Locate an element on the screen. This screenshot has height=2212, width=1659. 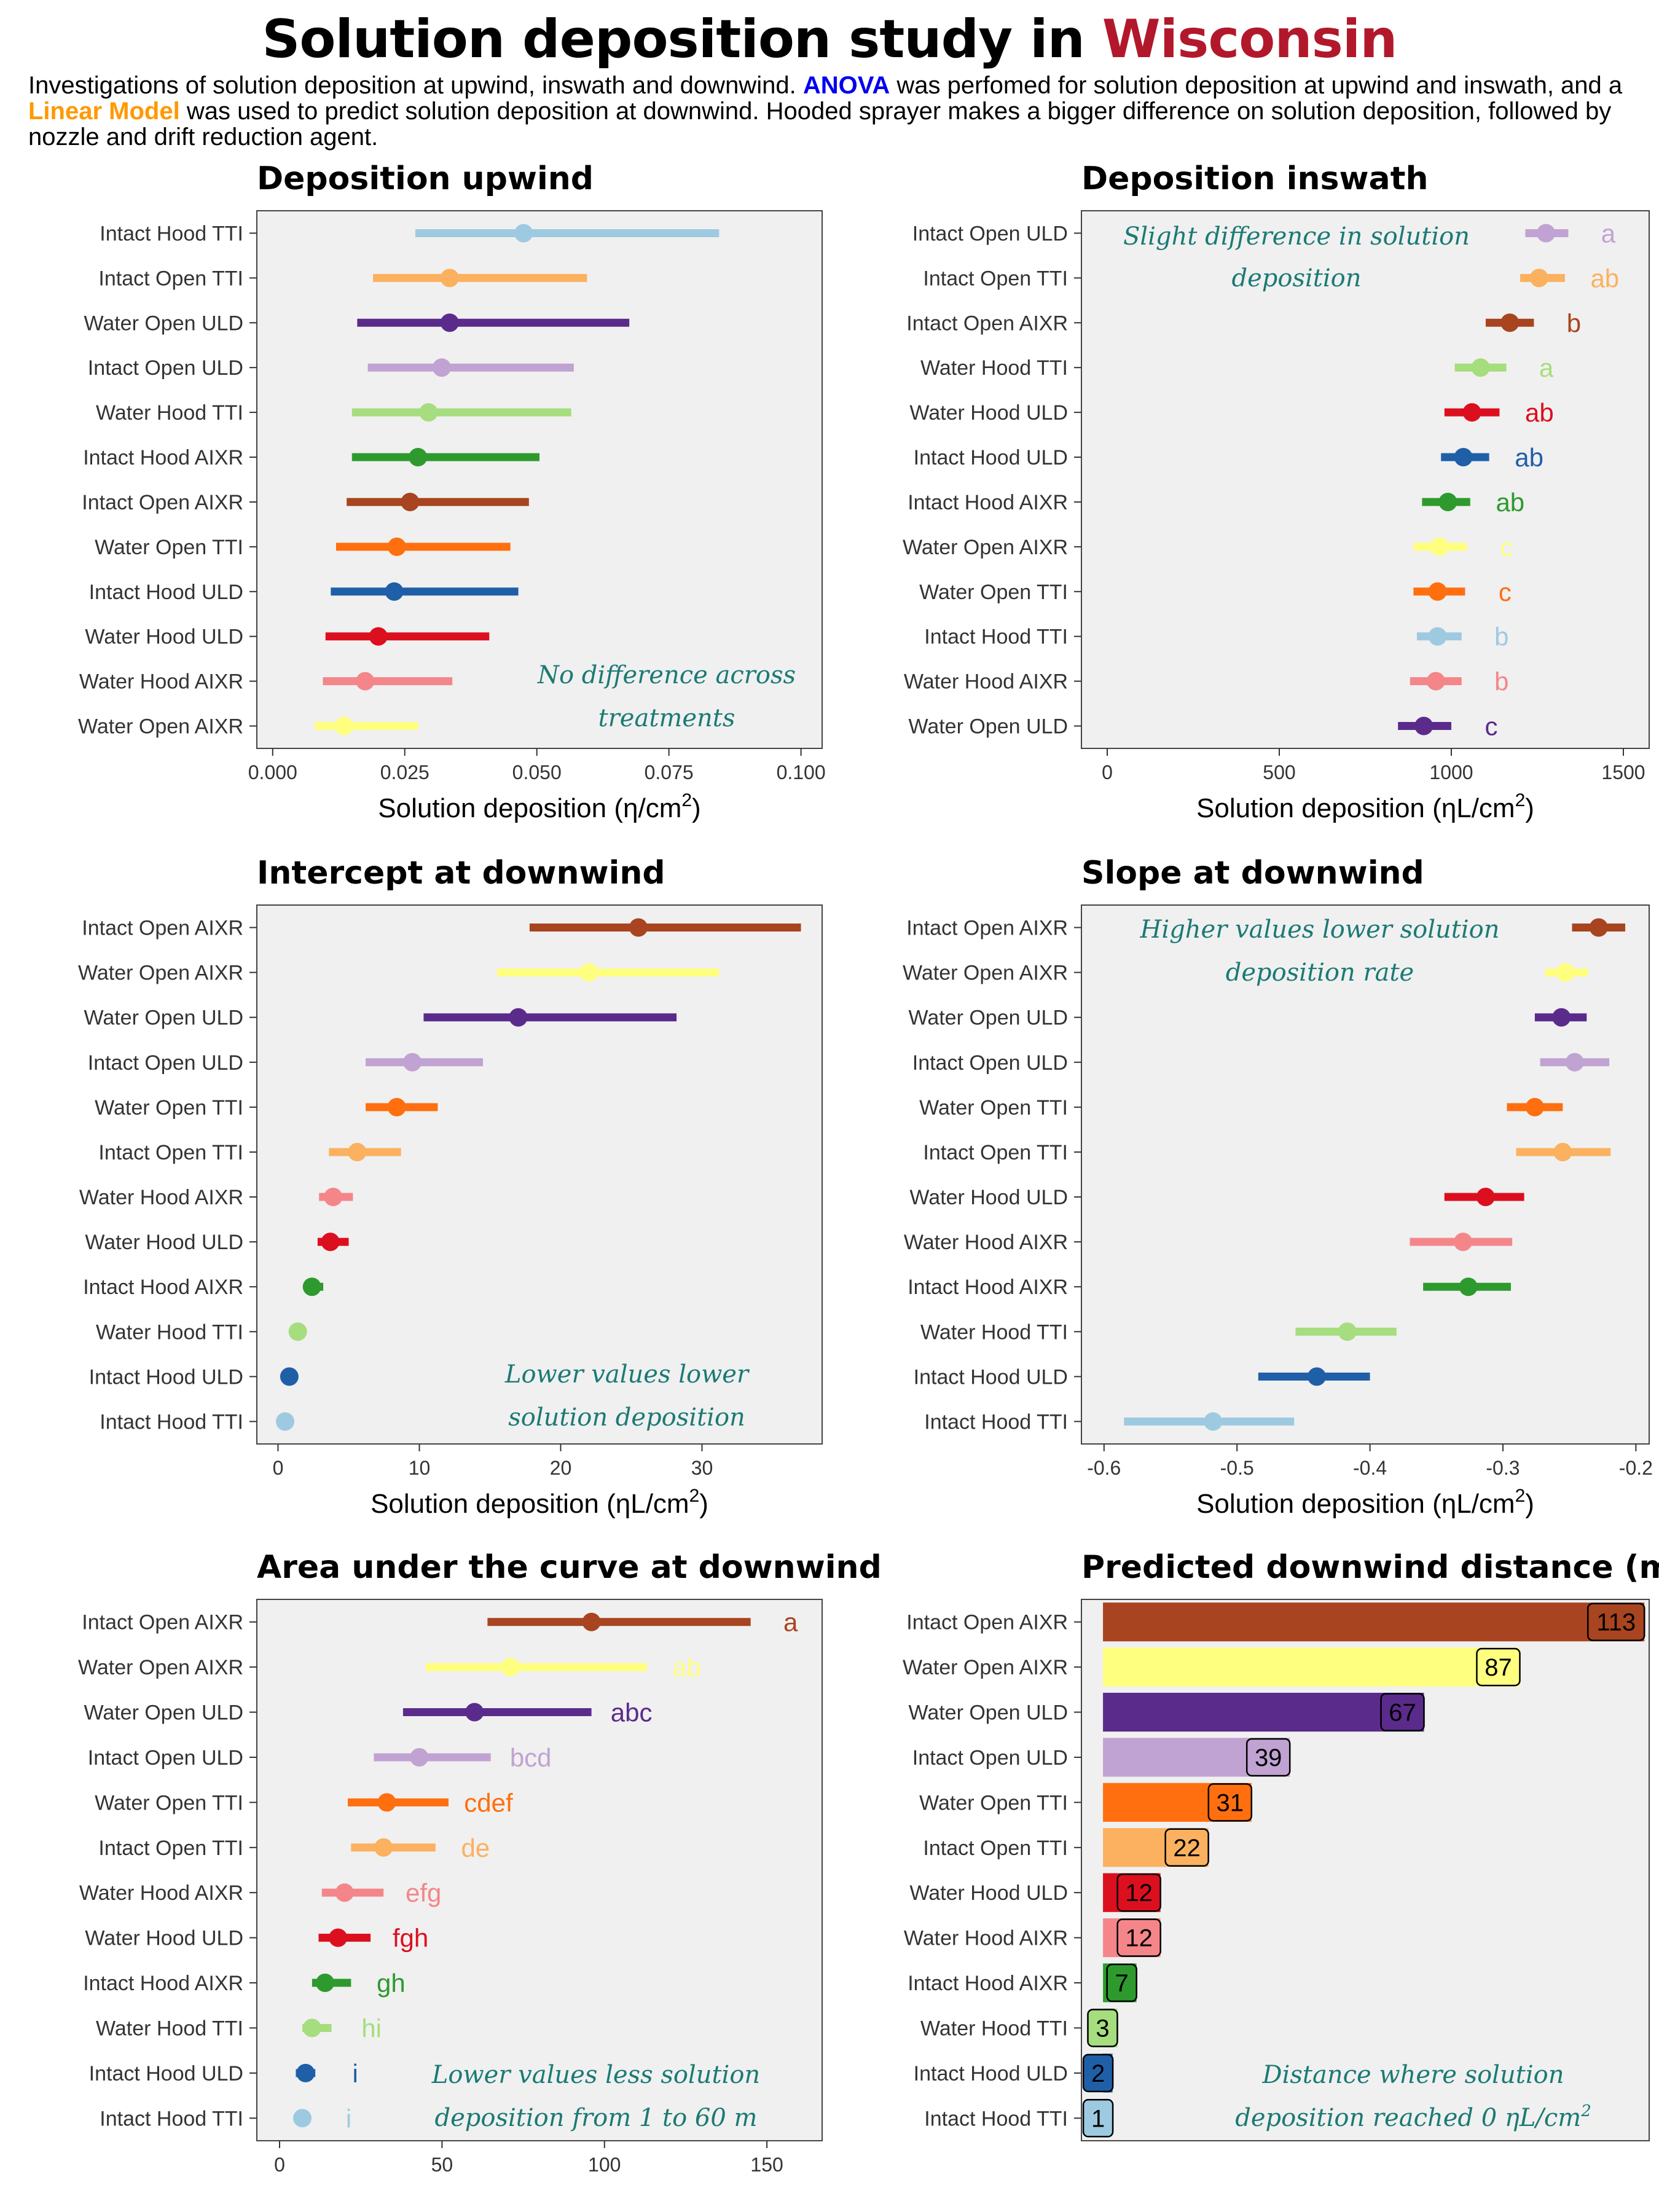
group-letter: de is located at coordinates (475, 1848).